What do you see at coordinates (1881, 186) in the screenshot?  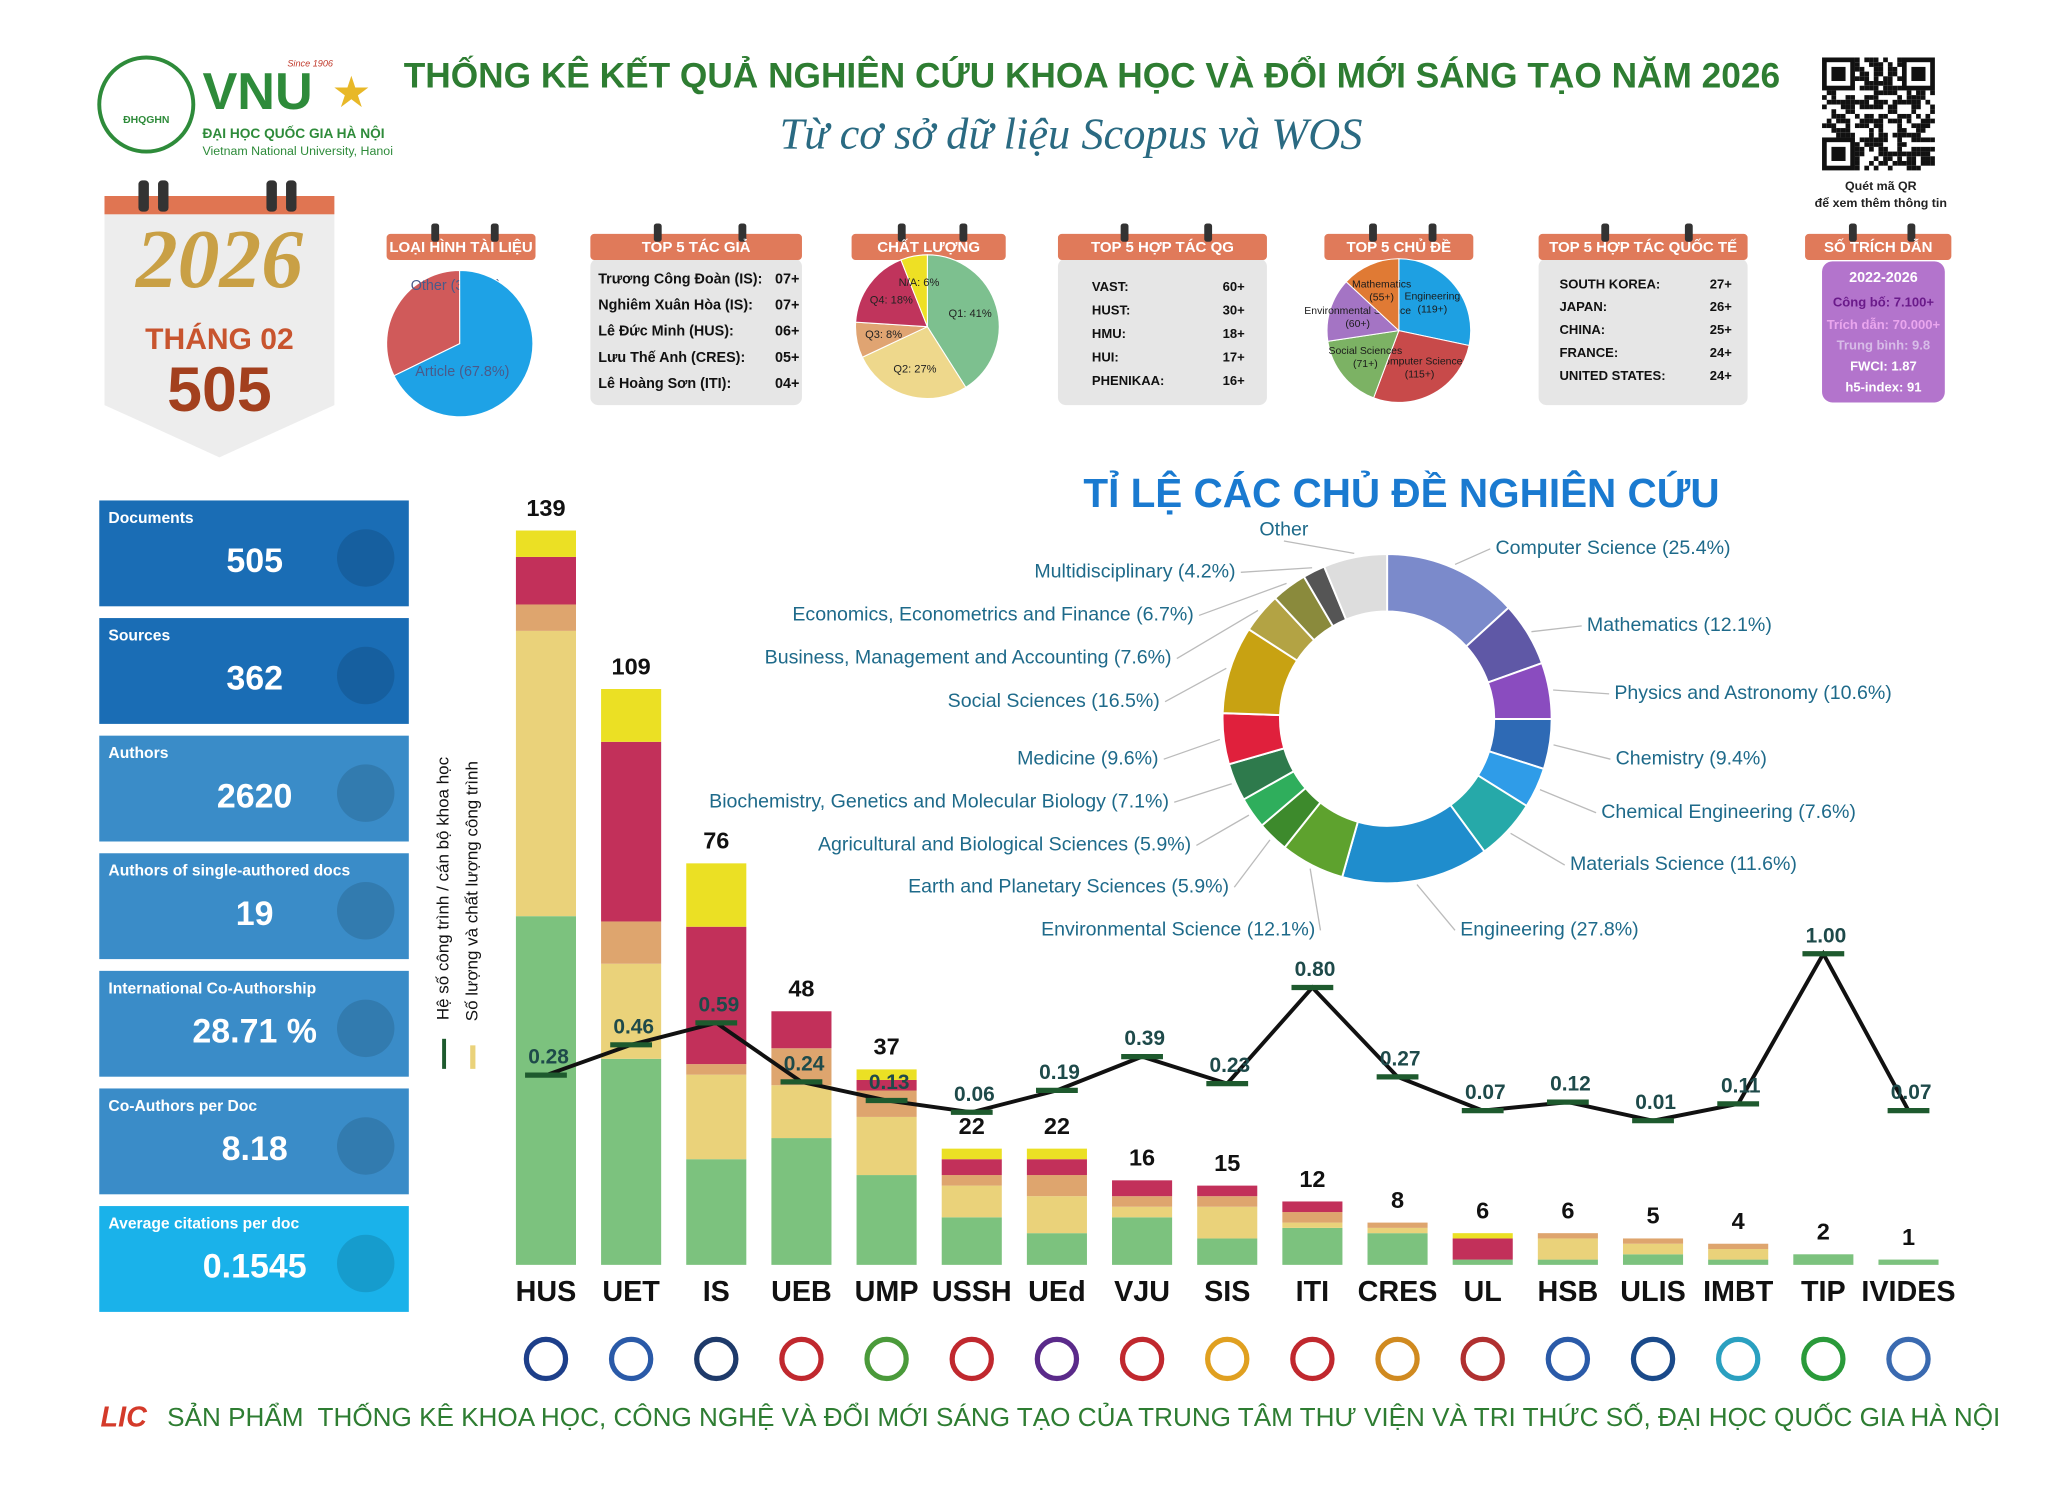 I see `qr-caption: Quét mã QR` at bounding box center [1881, 186].